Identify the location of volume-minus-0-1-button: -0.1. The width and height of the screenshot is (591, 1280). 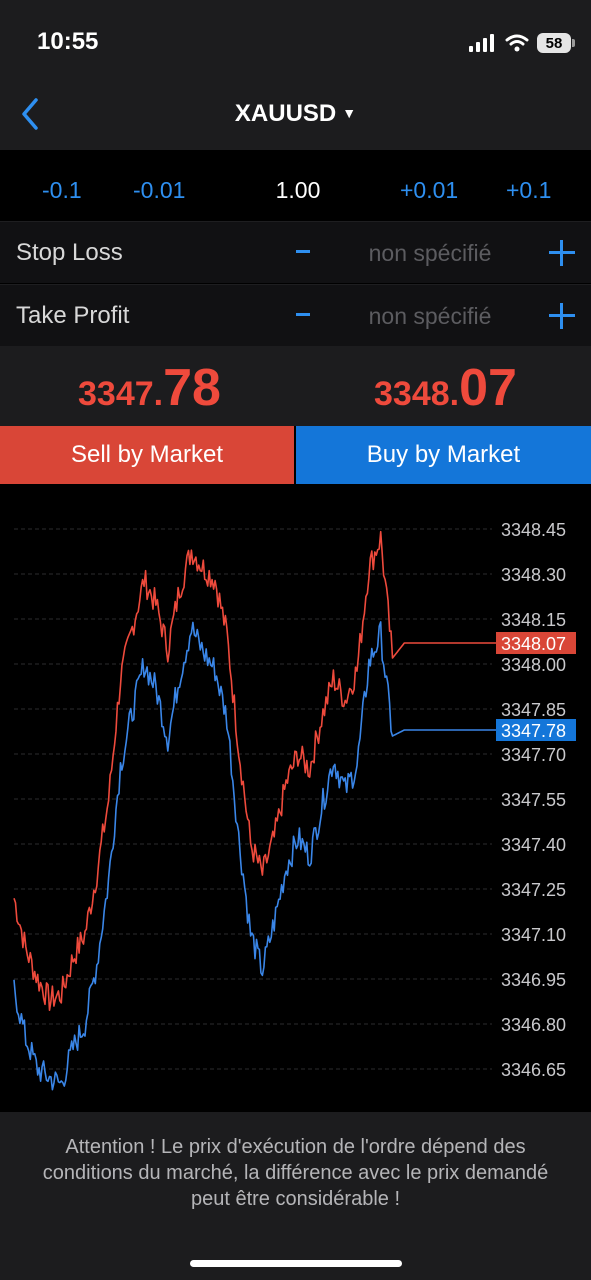
(62, 190).